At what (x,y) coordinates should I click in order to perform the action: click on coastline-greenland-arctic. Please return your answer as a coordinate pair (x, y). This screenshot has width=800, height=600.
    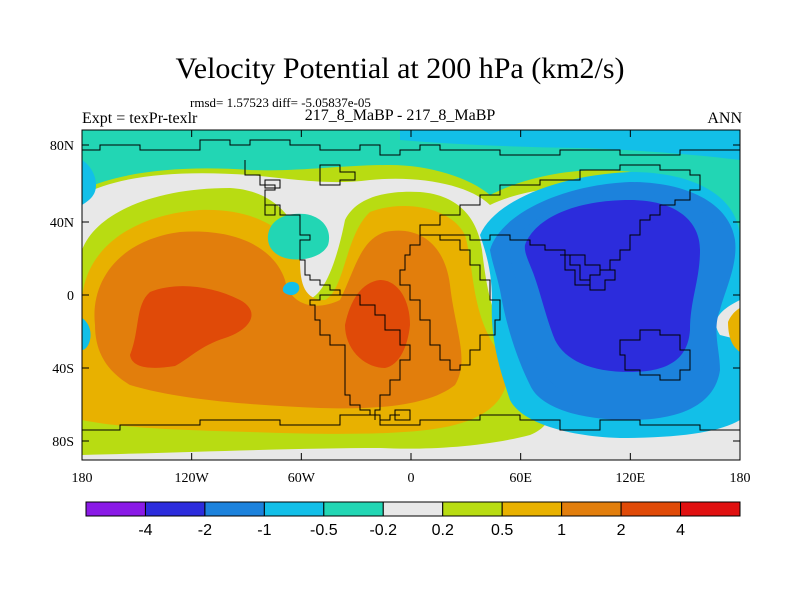
    Looking at the image, I should click on (411, 147).